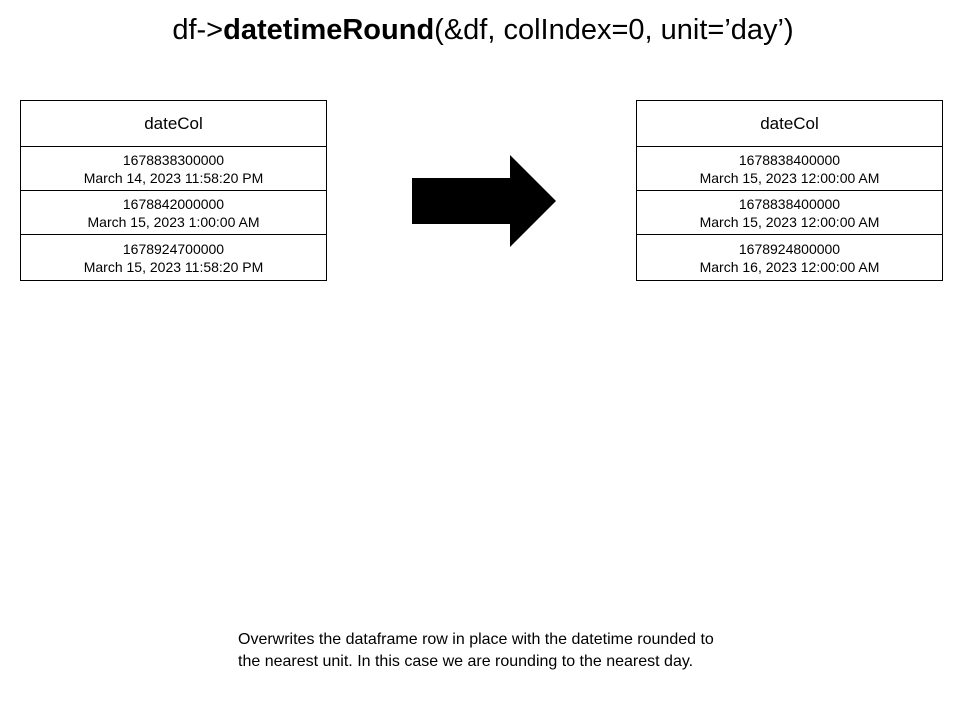 Image resolution: width=960 pixels, height=720 pixels. I want to click on row-datetime: March 15, 2023 1:00:00 AM, so click(173, 221).